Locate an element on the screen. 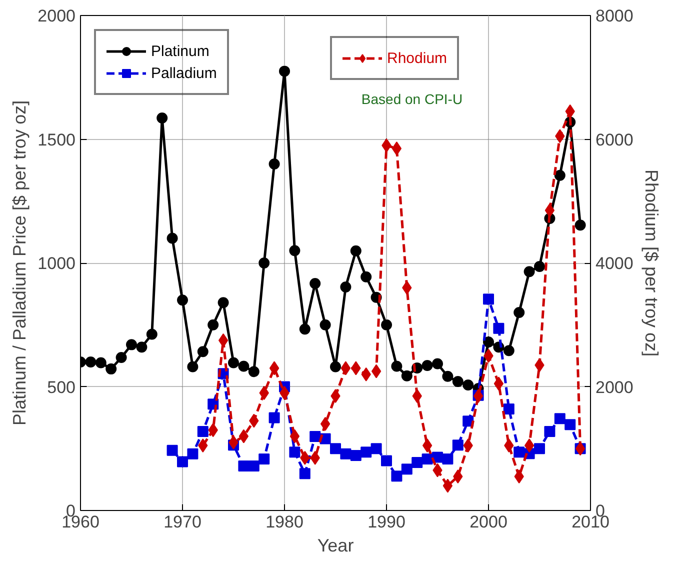 The width and height of the screenshot is (674, 575). x-tick-label: 2000 is located at coordinates (489, 522).